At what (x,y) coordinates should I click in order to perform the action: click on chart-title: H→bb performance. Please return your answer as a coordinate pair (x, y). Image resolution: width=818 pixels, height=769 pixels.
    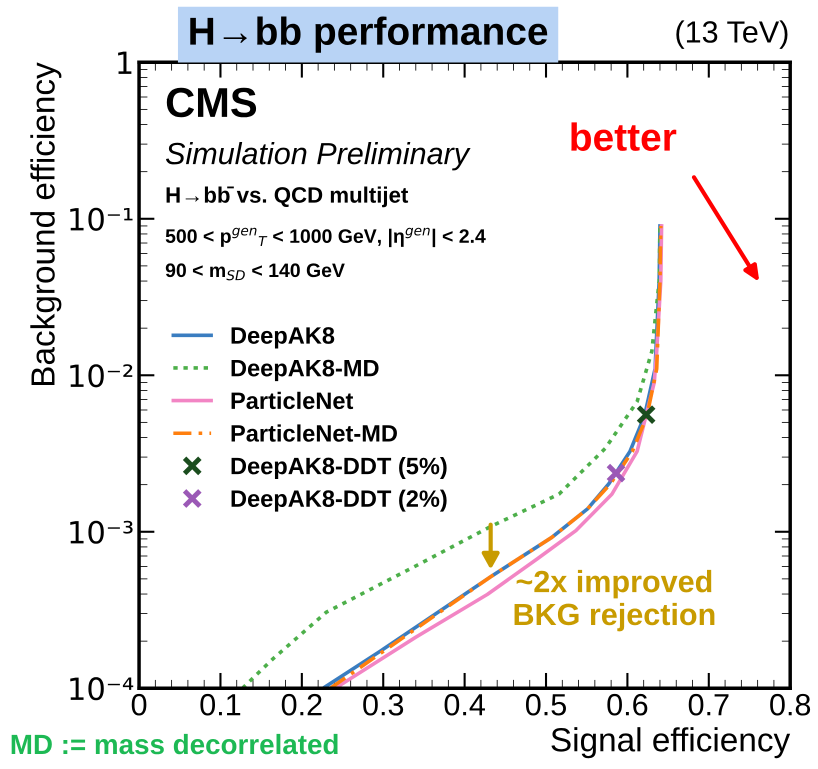
    Looking at the image, I should click on (369, 34).